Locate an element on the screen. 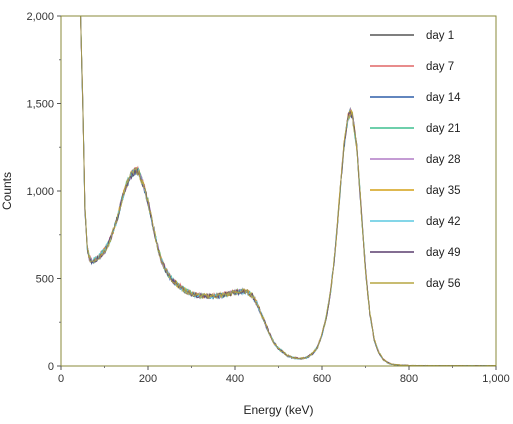 This screenshot has width=513, height=424. legend-label: day 7 is located at coordinates (440, 67).